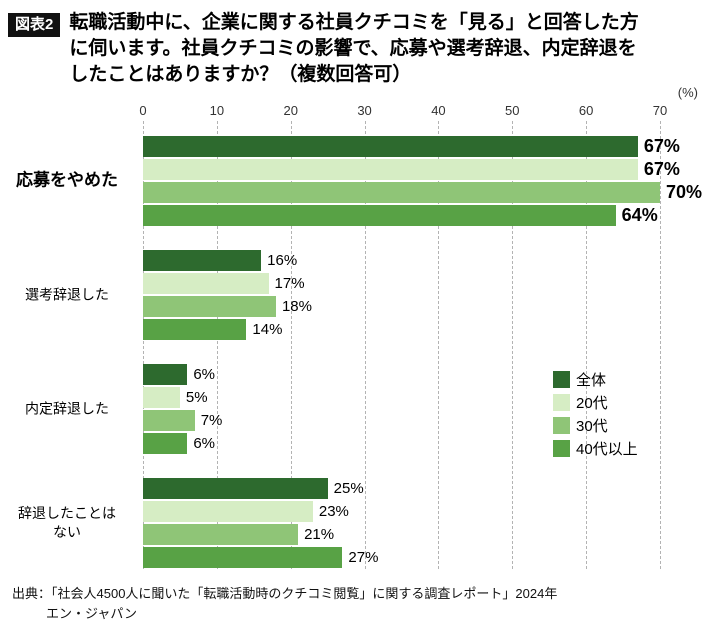 This screenshot has height=627, width=710. What do you see at coordinates (34, 25) in the screenshot?
I see `figure-badge: 図表2` at bounding box center [34, 25].